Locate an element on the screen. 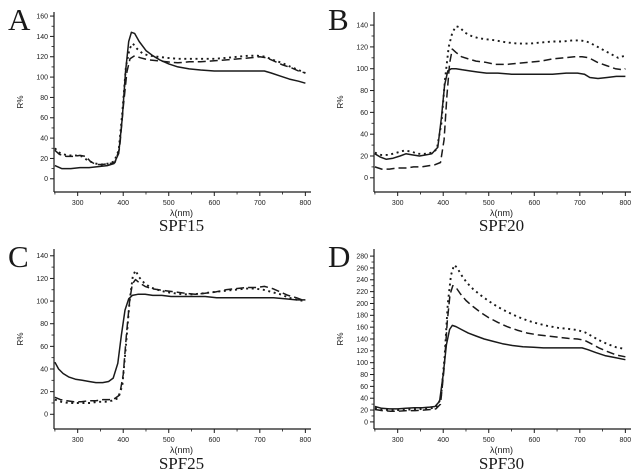 Image resolution: width=640 pixels, height=475 pixels. svg-text: 280 is located at coordinates (362, 257).